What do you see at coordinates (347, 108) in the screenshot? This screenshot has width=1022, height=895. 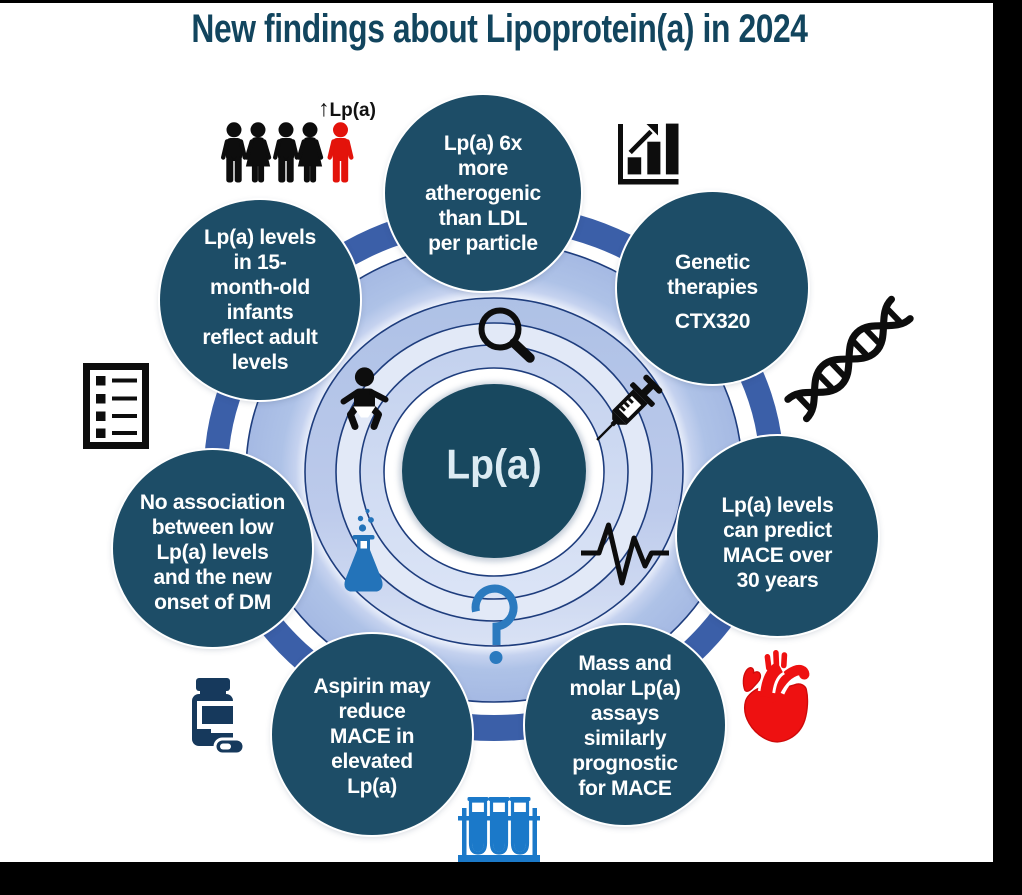 I see `svg-text: ↑Lp(a)` at bounding box center [347, 108].